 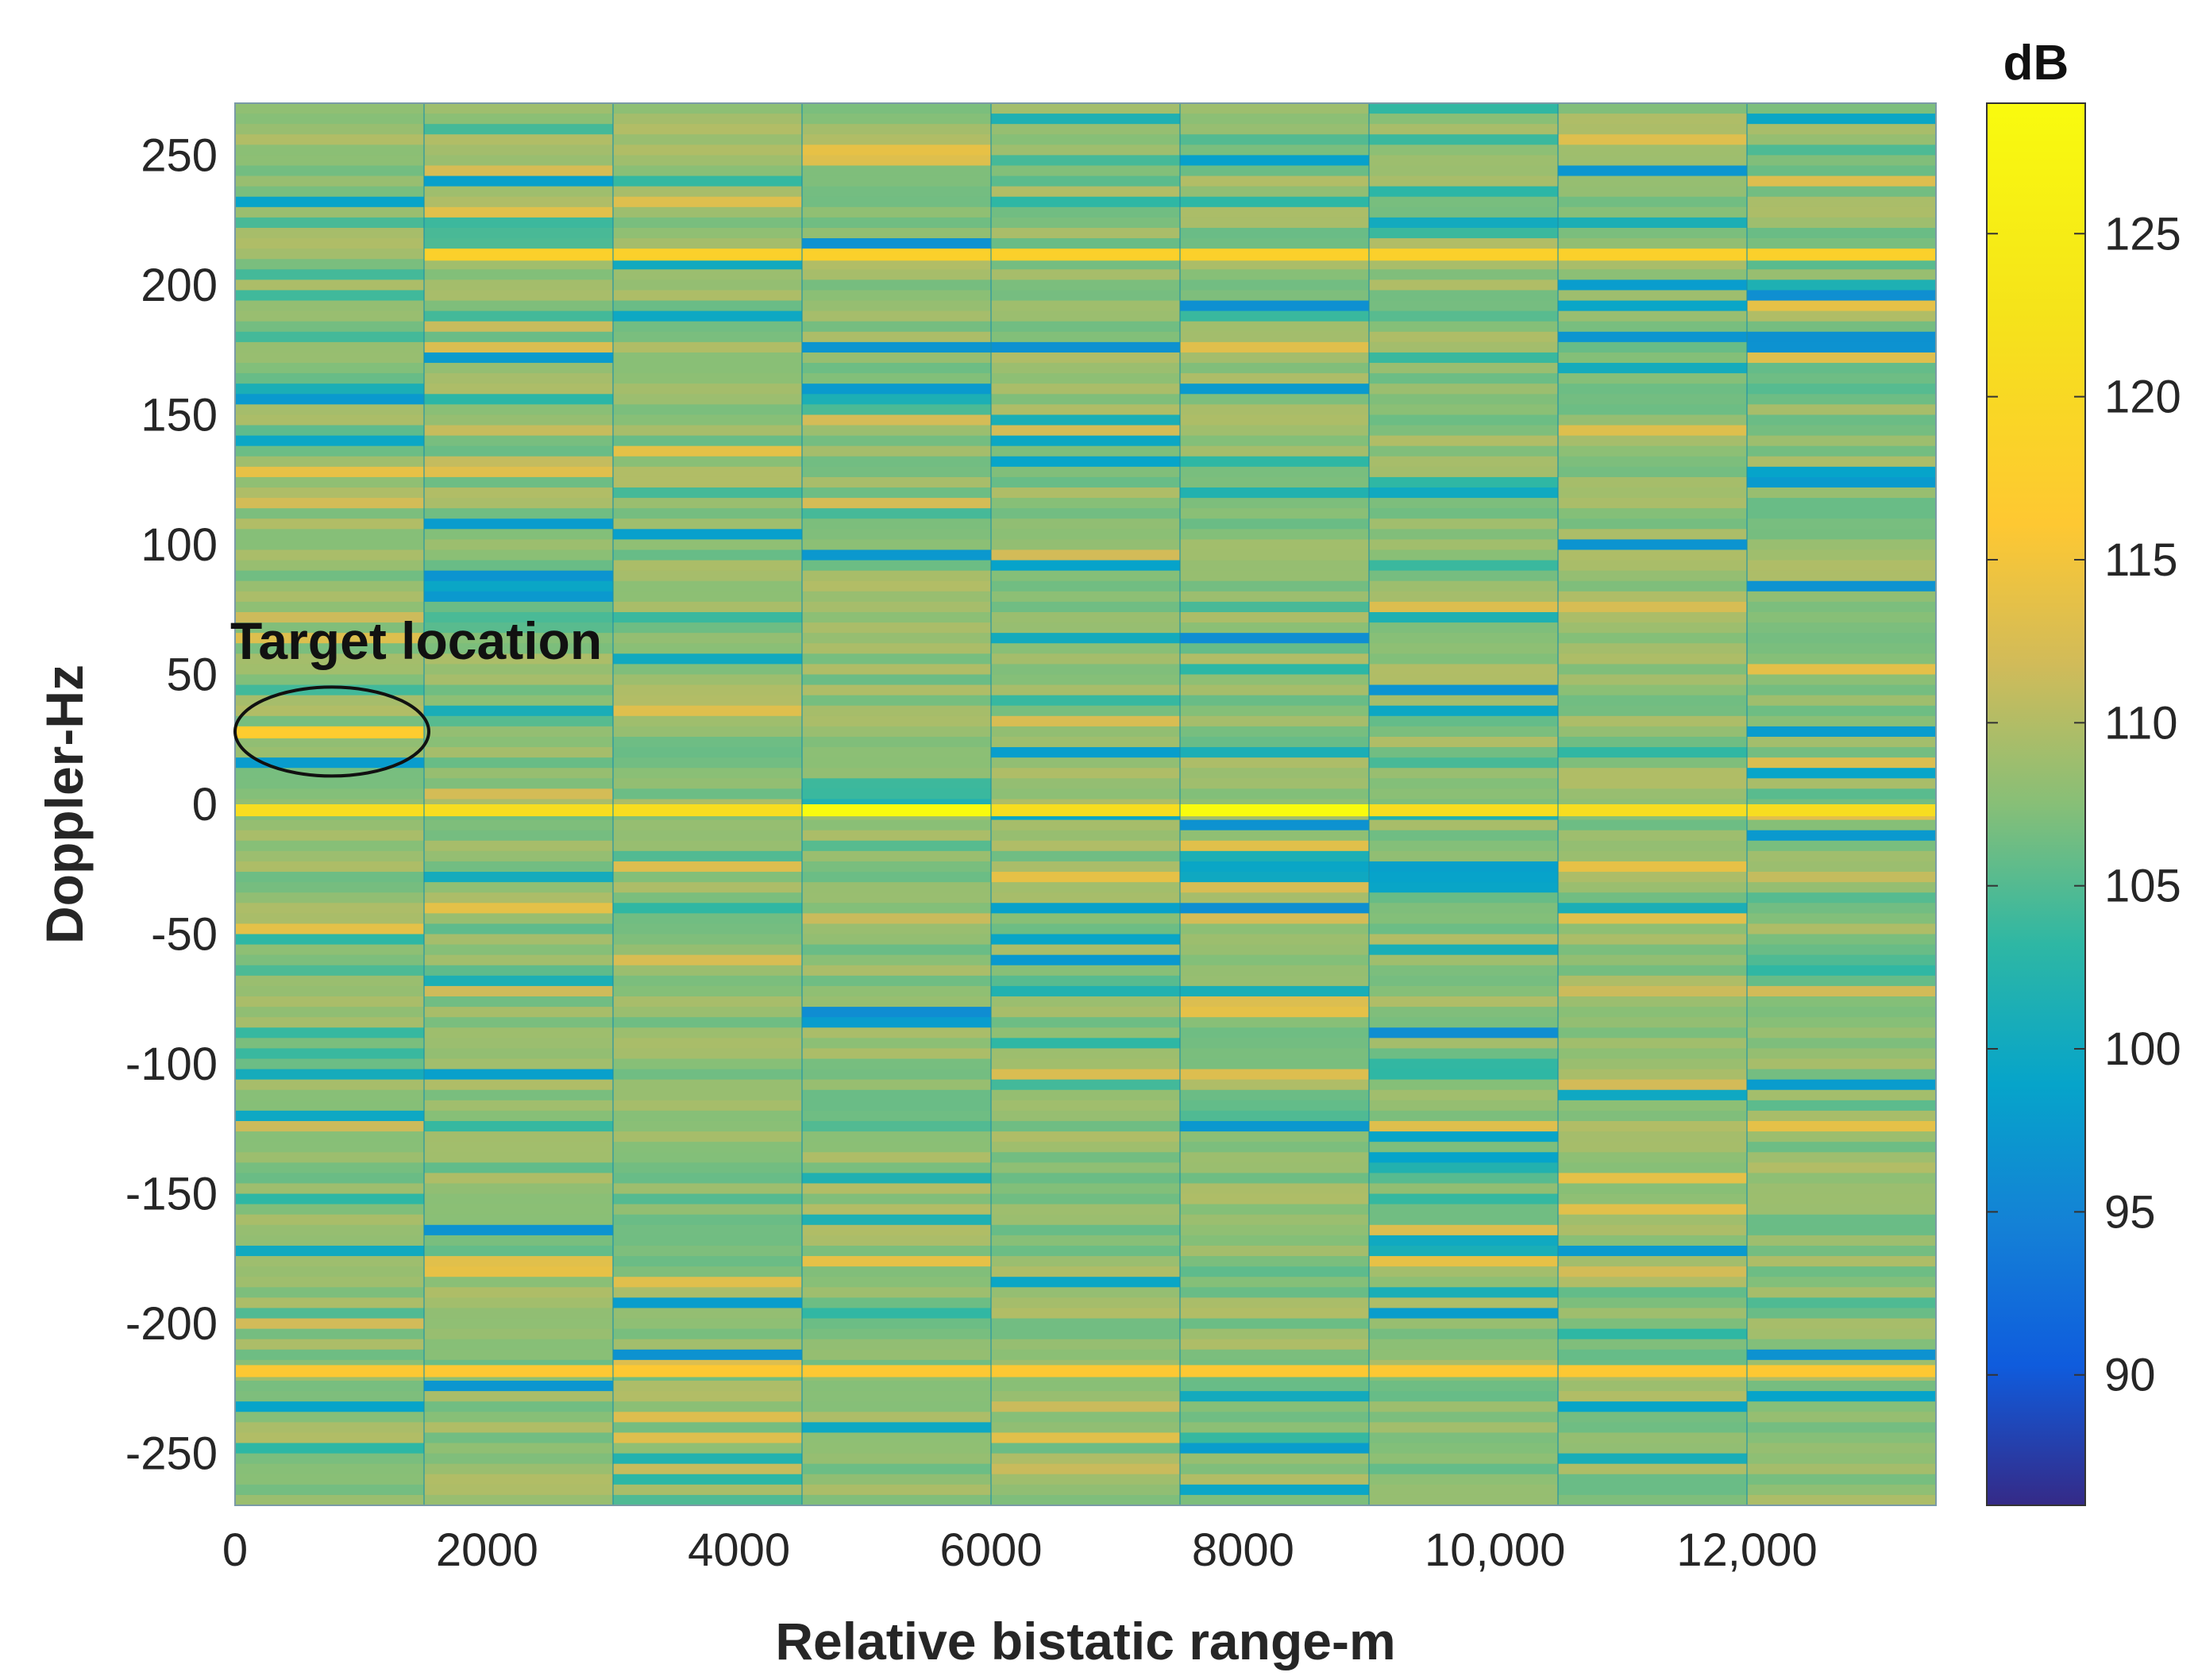 I want to click on x-axis: 0 2000 4000 6000 8000 10,000 12,000, so click(x=1020, y=1550).